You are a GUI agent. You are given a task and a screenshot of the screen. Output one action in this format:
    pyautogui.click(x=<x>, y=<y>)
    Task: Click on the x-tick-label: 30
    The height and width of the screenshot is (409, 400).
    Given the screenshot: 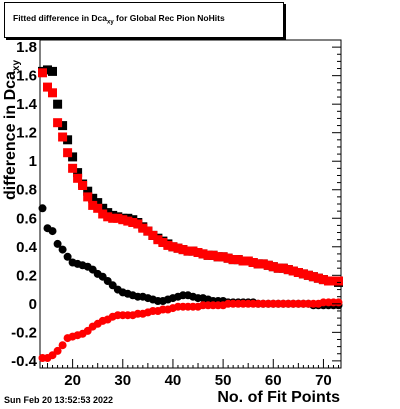 What is the action you would take?
    pyautogui.click(x=122, y=380)
    